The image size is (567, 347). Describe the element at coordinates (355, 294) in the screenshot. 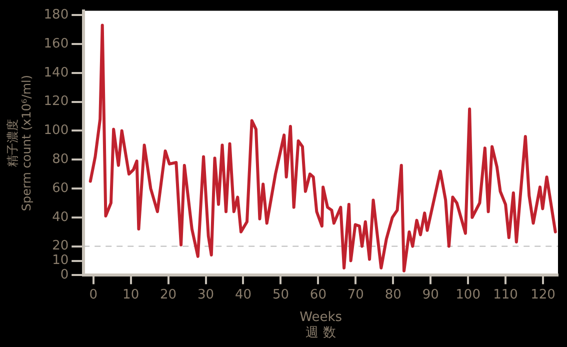

I see `x-tick-label: 70` at that location.